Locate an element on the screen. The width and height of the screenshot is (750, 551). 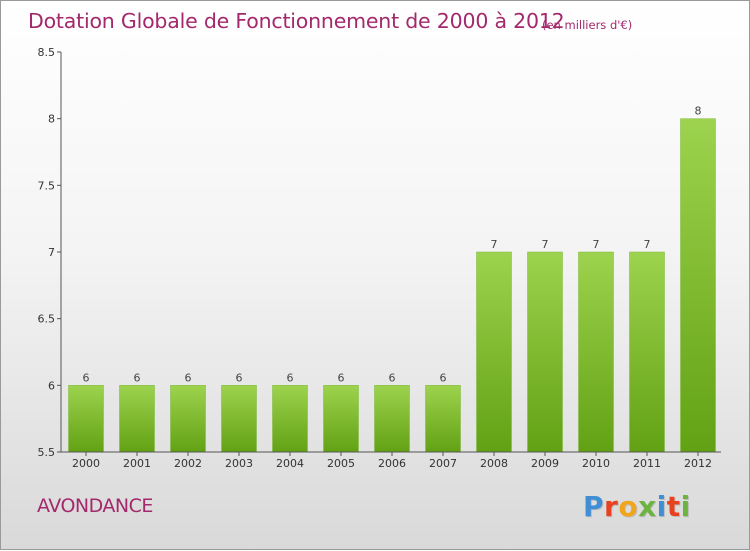
x-tick-label-2005: 2005 is located at coordinates (341, 463).